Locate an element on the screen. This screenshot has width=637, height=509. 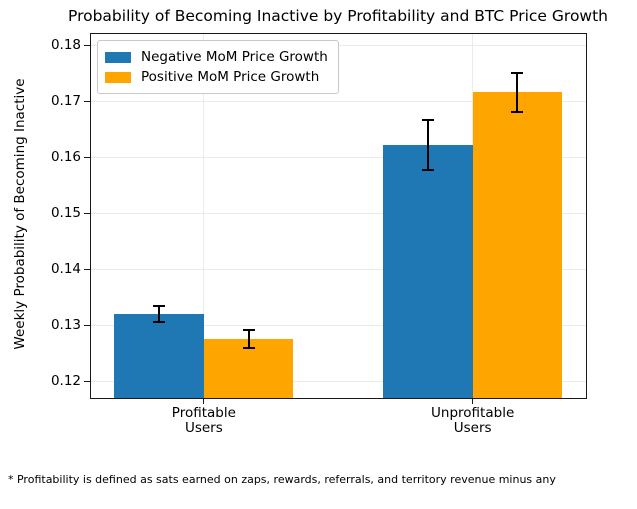
x-tick-label: Profitable Users is located at coordinates (203, 420).